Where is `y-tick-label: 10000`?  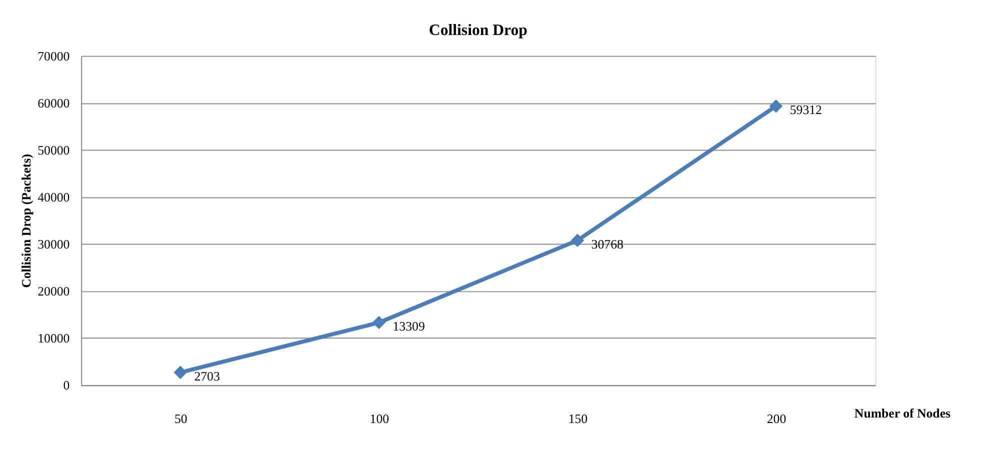
y-tick-label: 10000 is located at coordinates (54, 339).